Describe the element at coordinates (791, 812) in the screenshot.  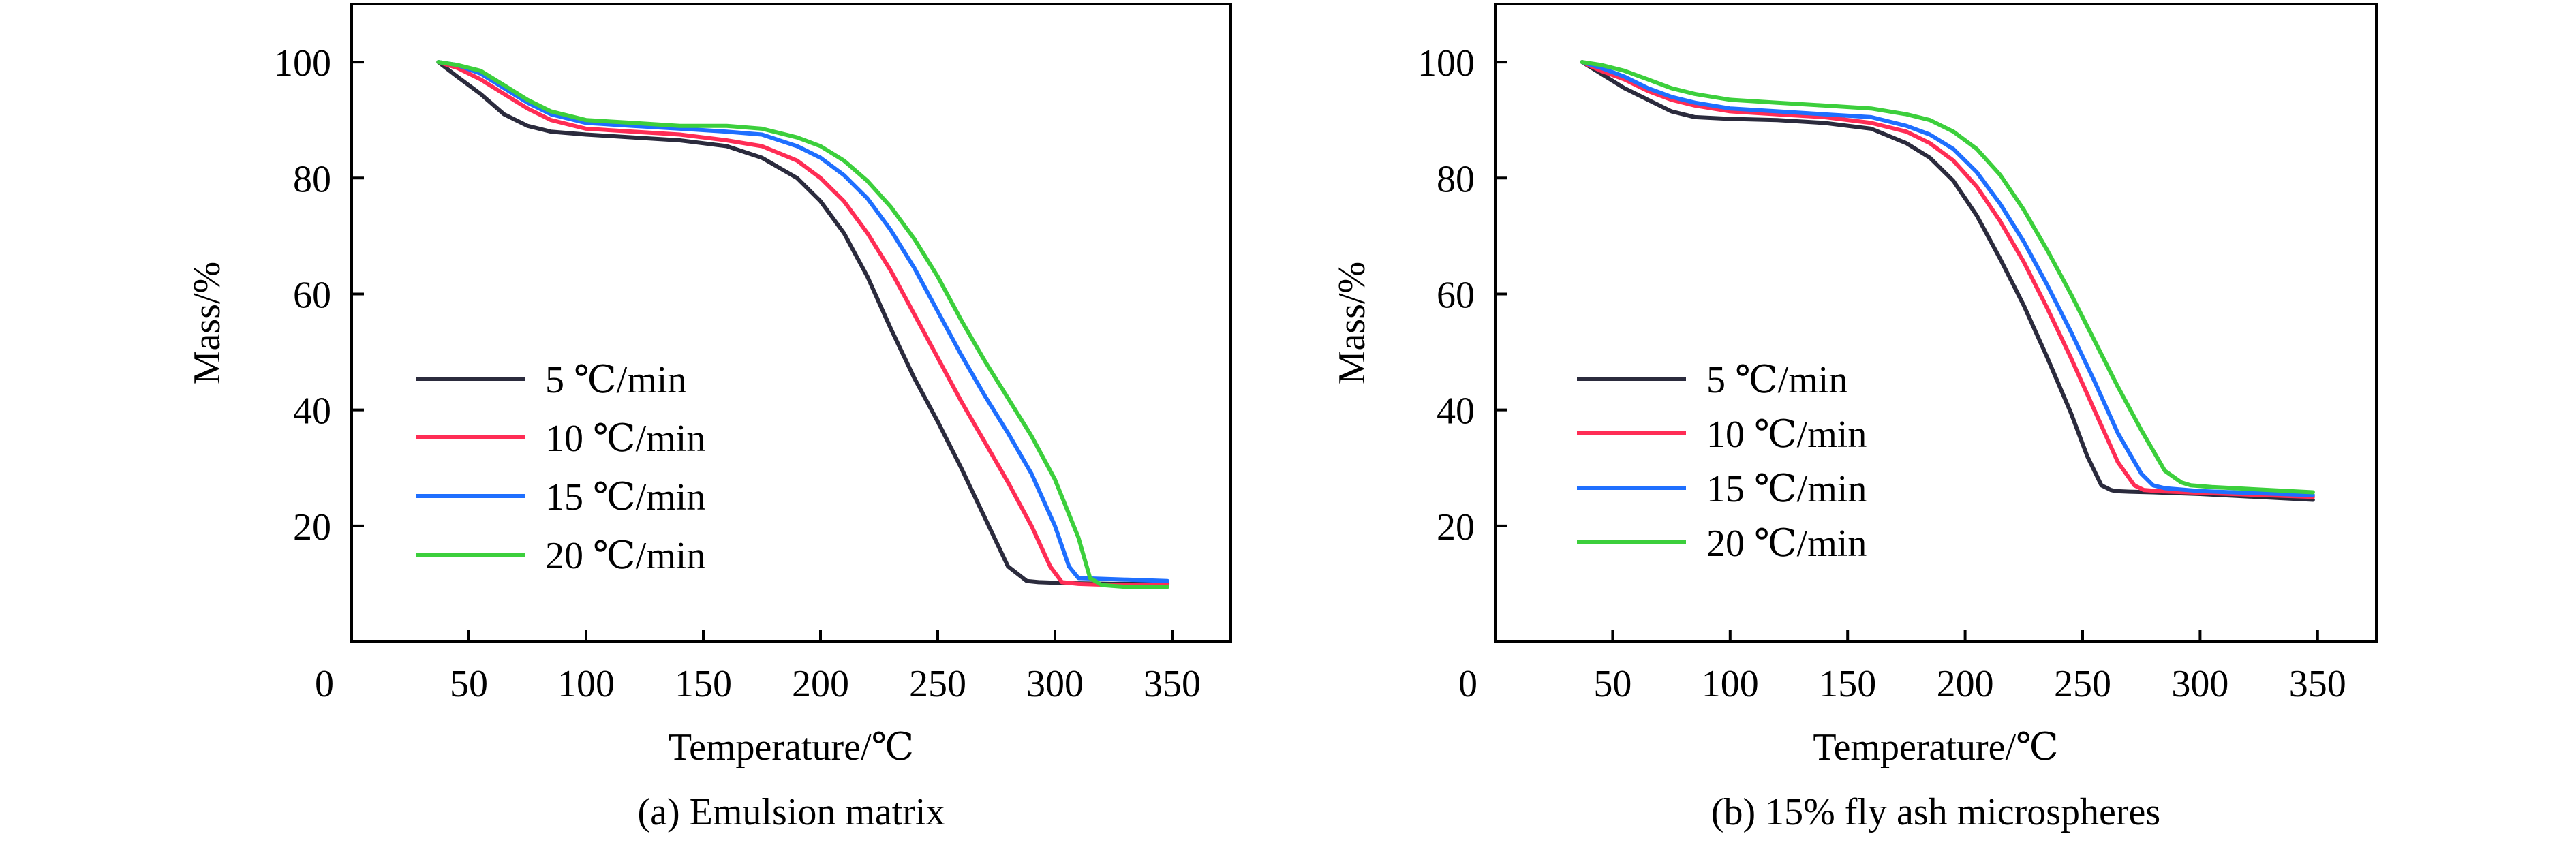
I see `panel-caption: (a) Emulsion matrix` at that location.